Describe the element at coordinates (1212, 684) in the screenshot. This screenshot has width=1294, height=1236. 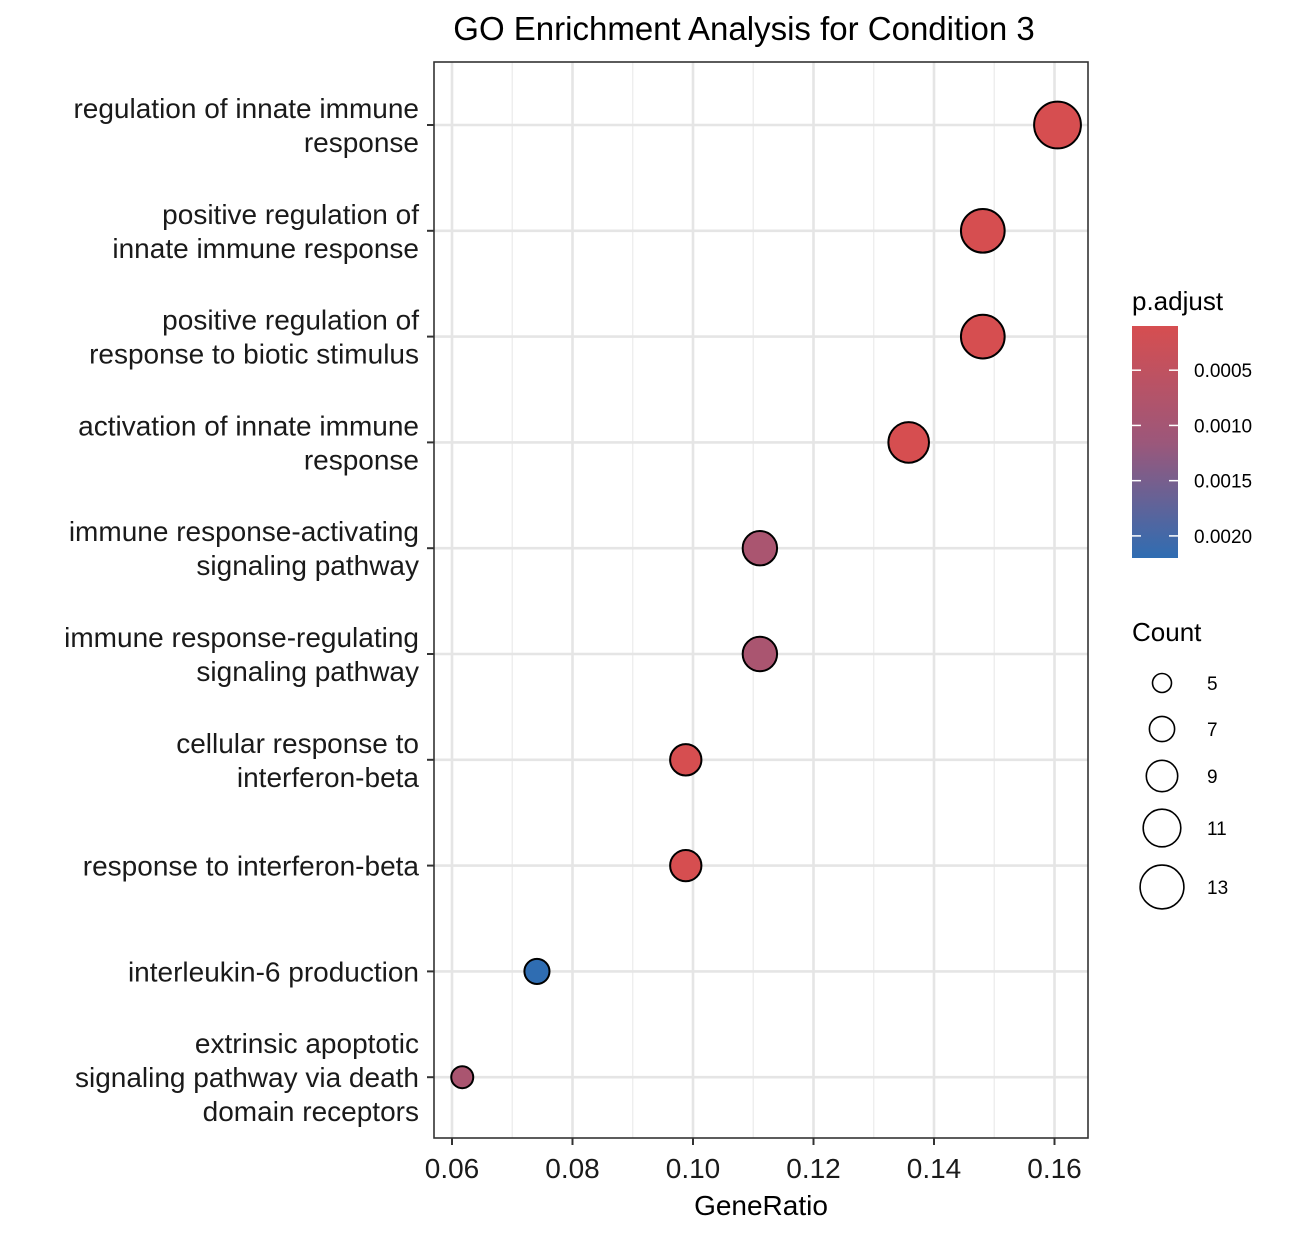
I see `size-legend-label: 5` at that location.